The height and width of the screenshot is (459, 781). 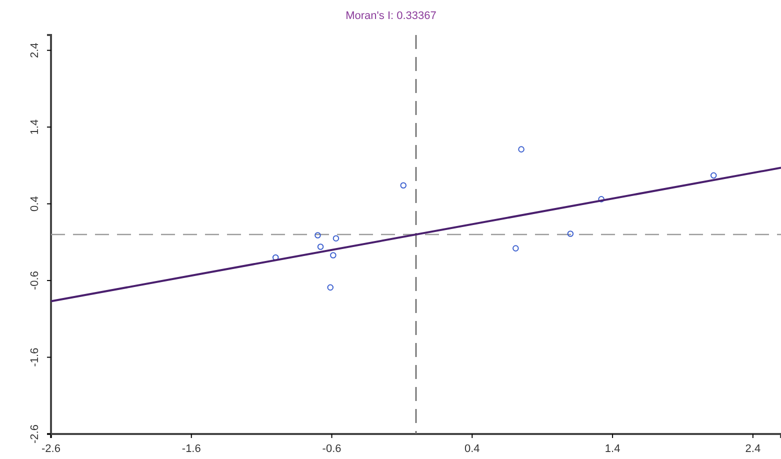 What do you see at coordinates (332, 449) in the screenshot?
I see `x-tick-label: -0.6` at bounding box center [332, 449].